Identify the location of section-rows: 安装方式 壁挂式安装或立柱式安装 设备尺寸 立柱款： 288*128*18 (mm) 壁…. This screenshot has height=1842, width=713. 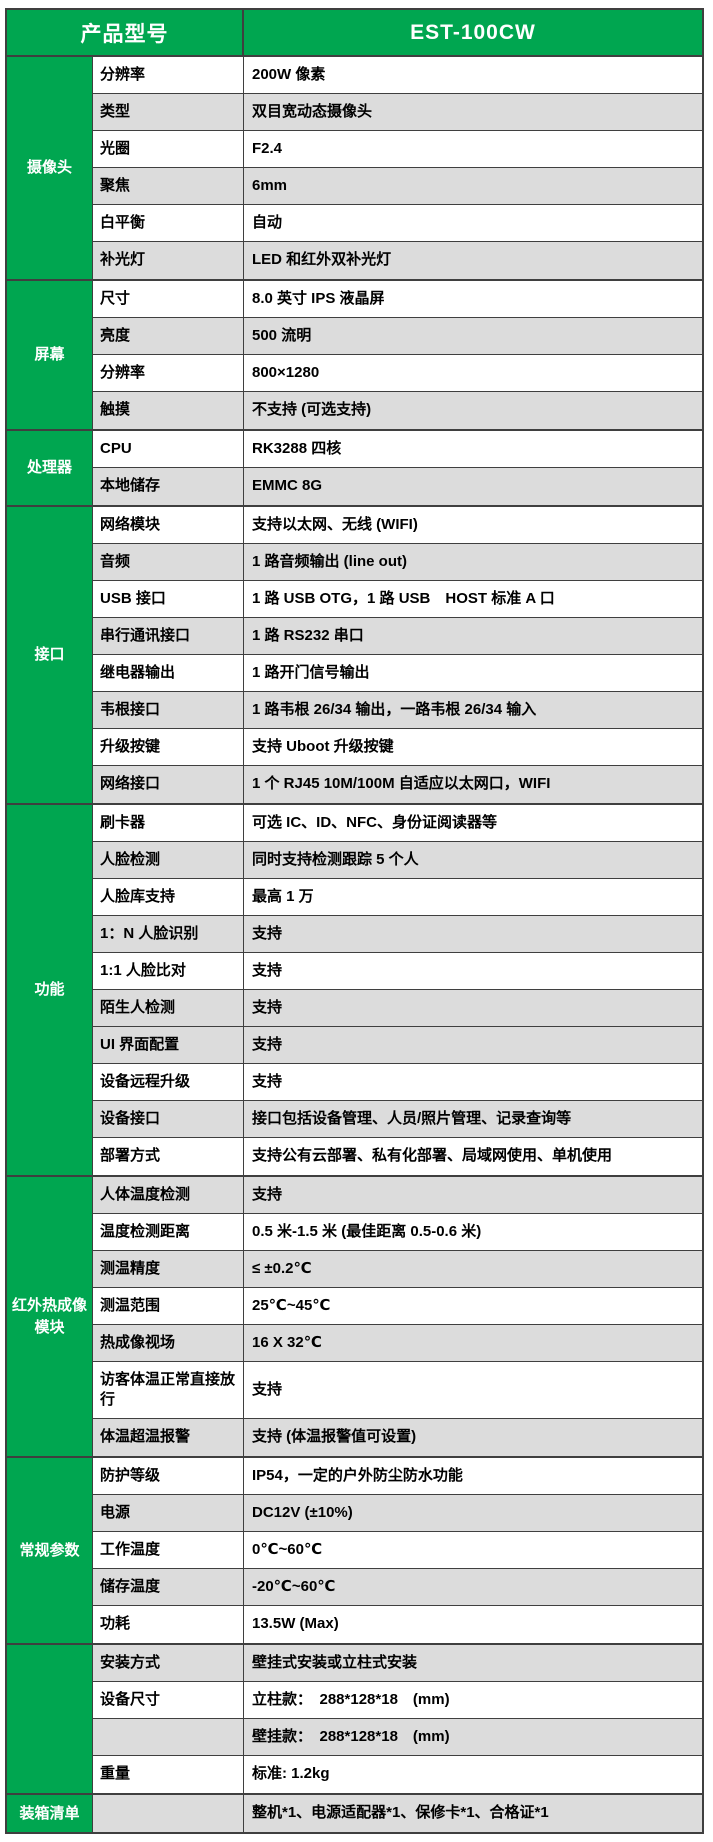
(397, 1719).